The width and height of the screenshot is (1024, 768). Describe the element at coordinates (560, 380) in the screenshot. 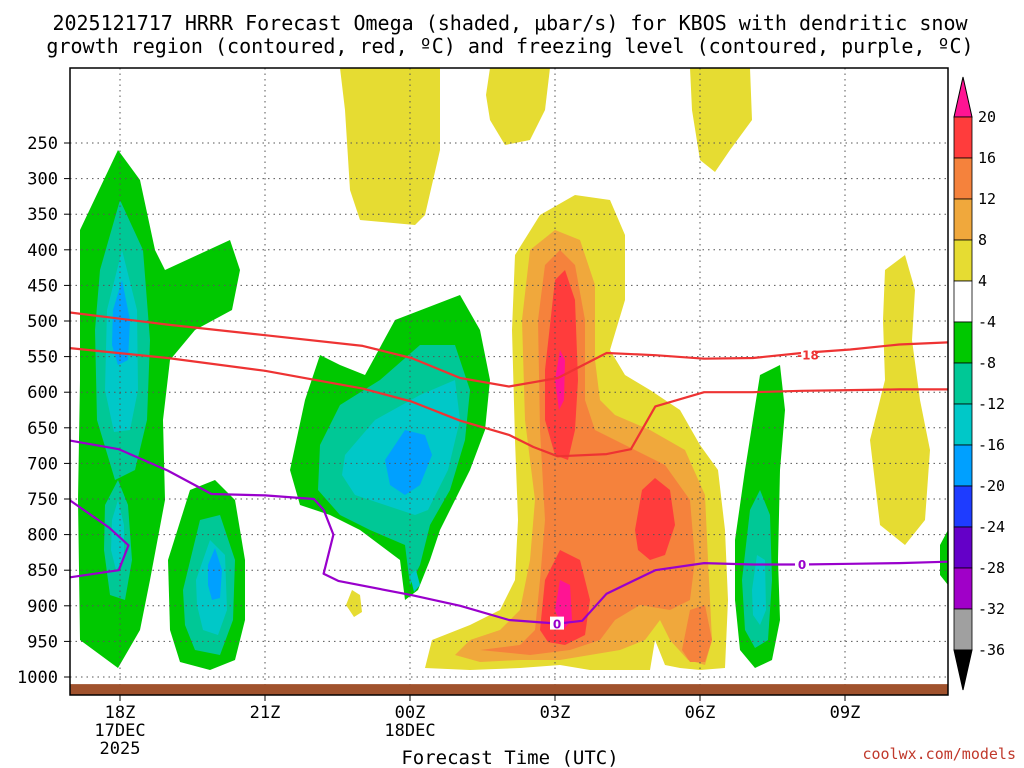

I see `omega-fill-pink-upper` at that location.